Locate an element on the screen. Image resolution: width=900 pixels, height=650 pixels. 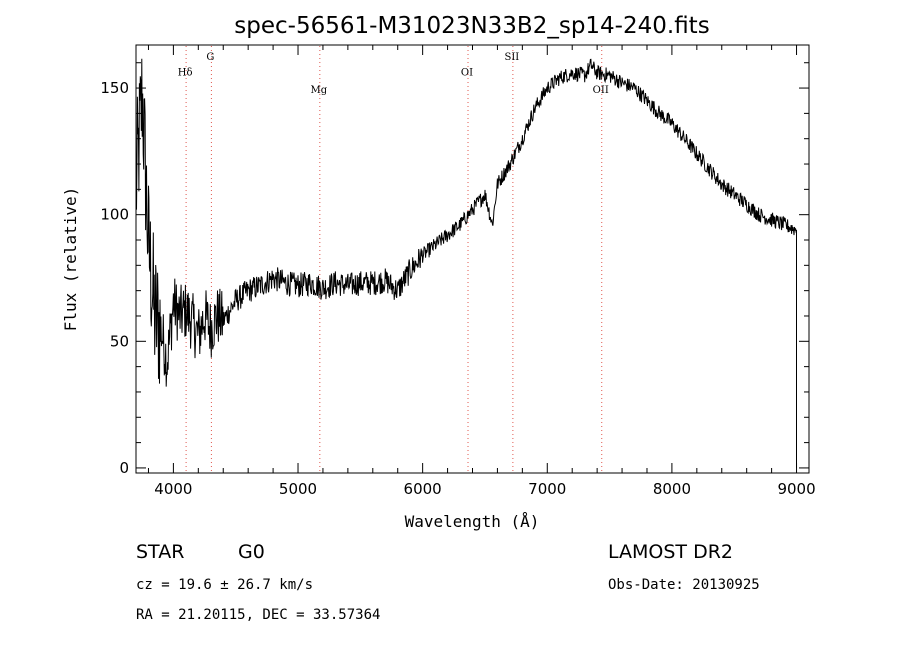
x-tick-label: 8000 is located at coordinates (672, 489).